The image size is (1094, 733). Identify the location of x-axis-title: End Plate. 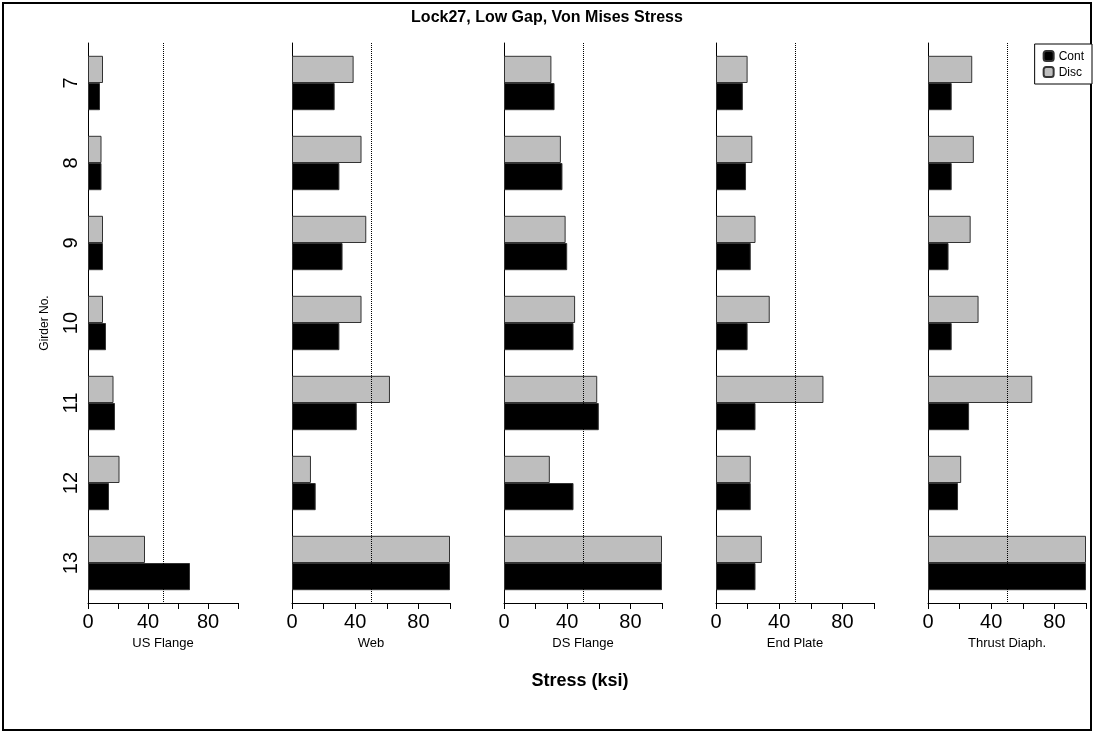
(795, 642).